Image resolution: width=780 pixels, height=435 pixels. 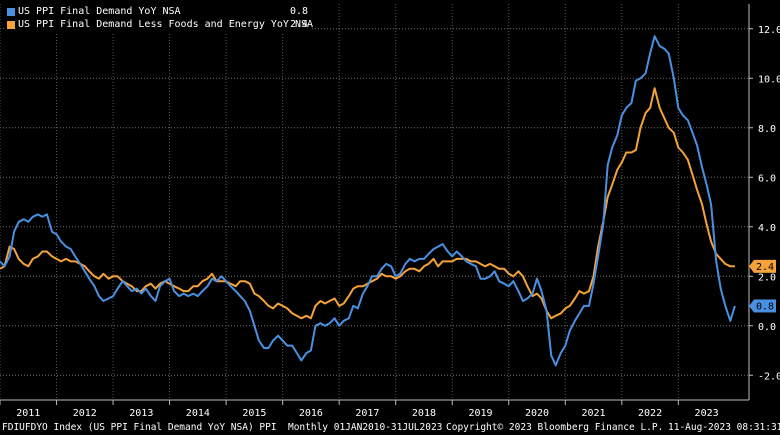 I want to click on x-tick-label: 2011, so click(x=28, y=413).